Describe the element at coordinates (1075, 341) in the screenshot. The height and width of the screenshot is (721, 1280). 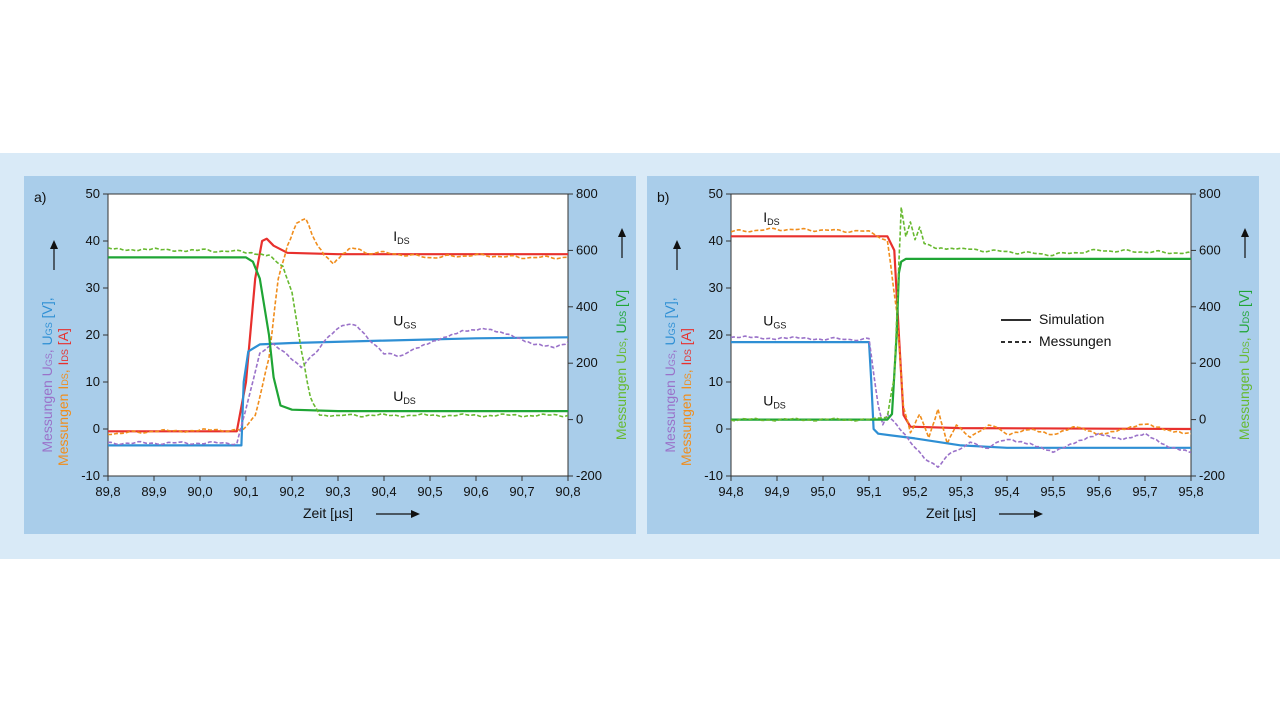
I see `legend-label: Messungen` at that location.